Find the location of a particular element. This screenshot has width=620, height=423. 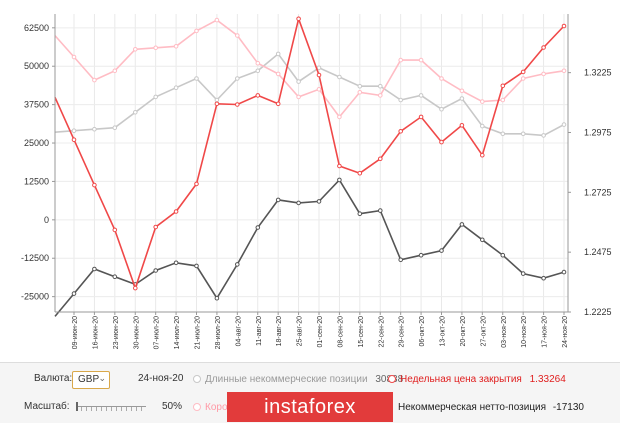

x-tick-label: 03-ноя-20 is located at coordinates (504, 332).